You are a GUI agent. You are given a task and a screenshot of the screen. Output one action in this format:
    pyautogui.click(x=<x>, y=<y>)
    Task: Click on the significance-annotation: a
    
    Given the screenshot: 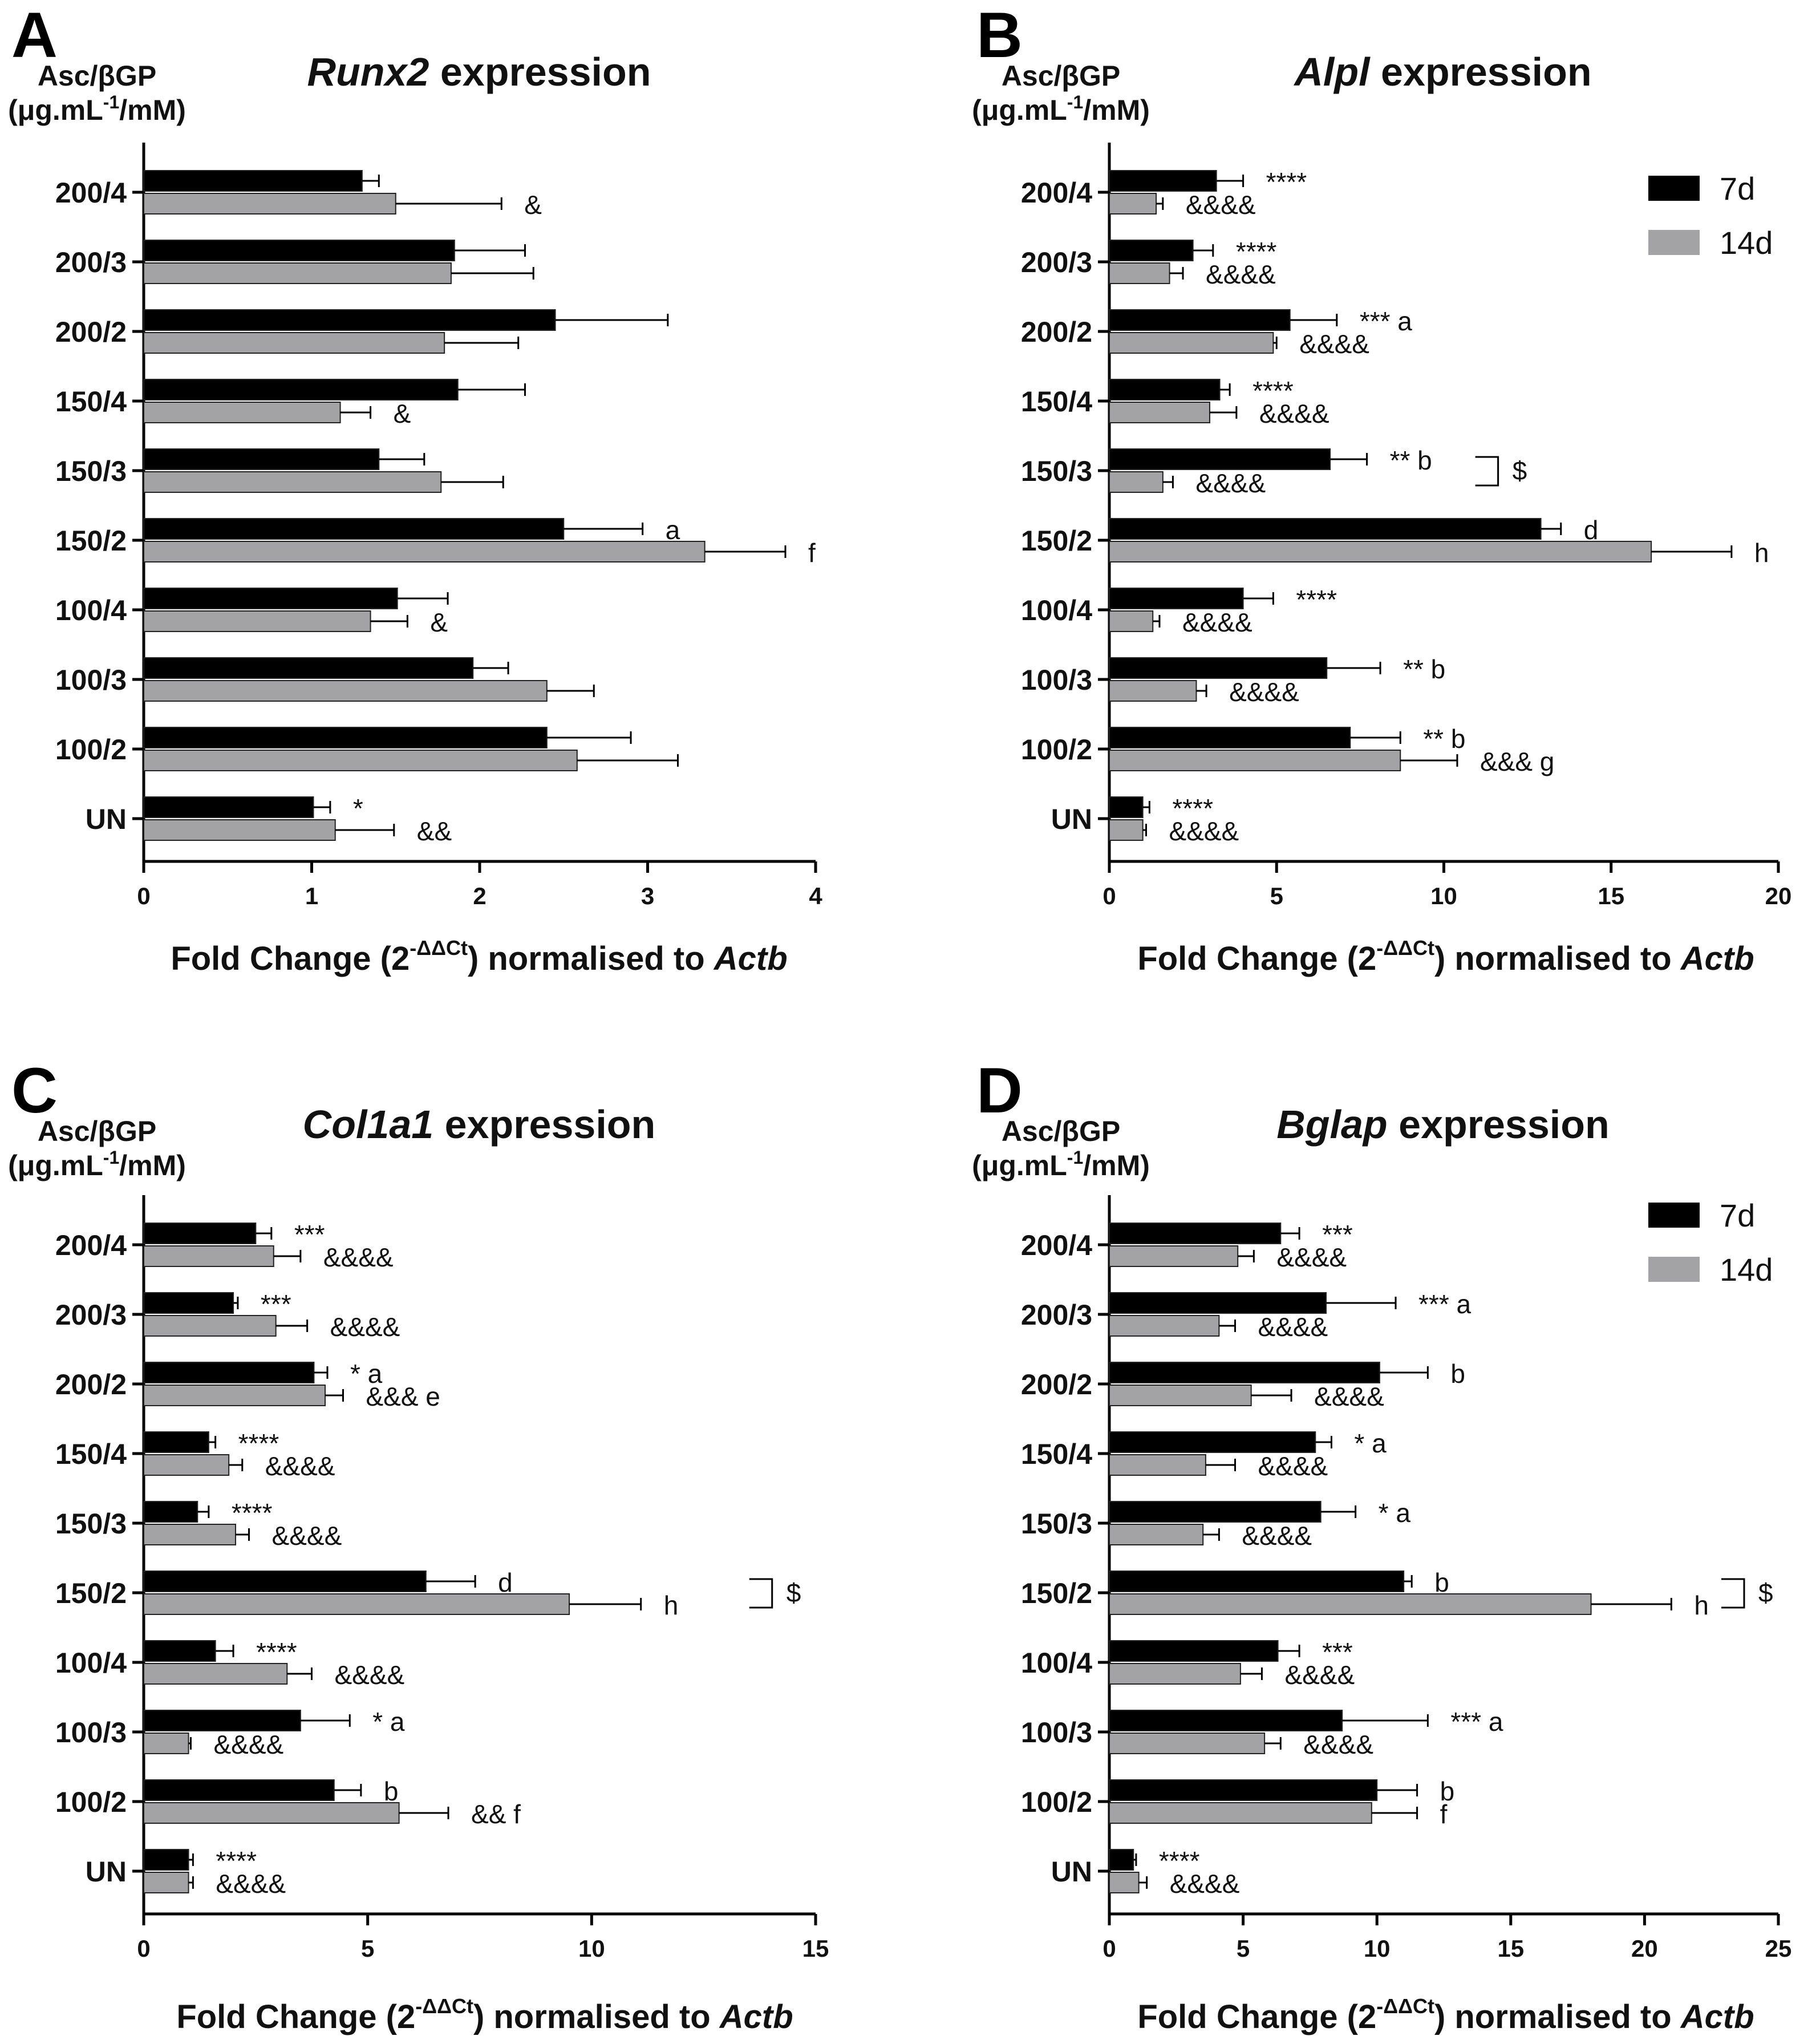 What is the action you would take?
    pyautogui.click(x=673, y=530)
    